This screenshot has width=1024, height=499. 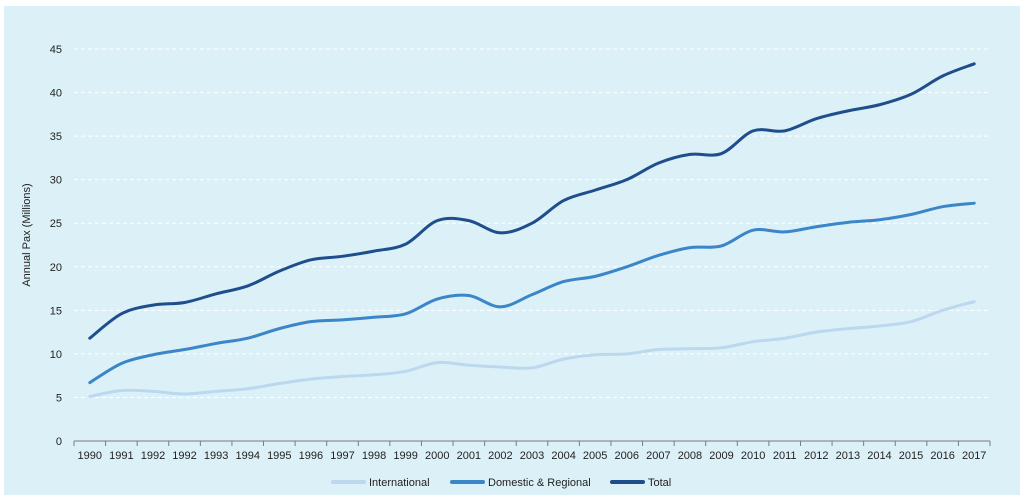 I want to click on y-tick-label: 25, so click(x=56, y=224).